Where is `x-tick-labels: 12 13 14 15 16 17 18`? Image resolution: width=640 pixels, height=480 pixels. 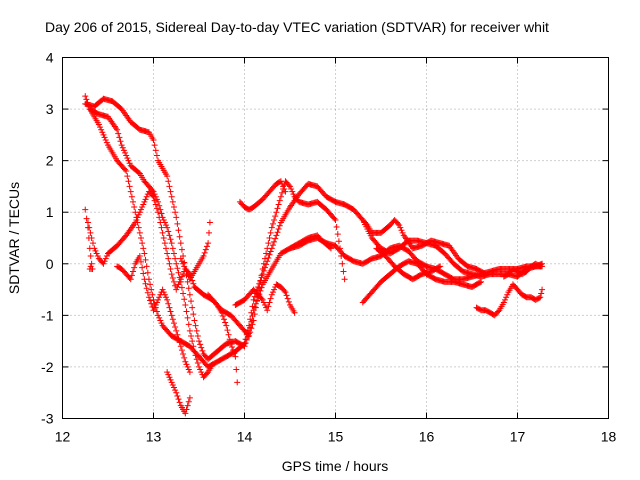
x-tick-labels: 12 13 14 15 16 17 18 is located at coordinates (336, 437).